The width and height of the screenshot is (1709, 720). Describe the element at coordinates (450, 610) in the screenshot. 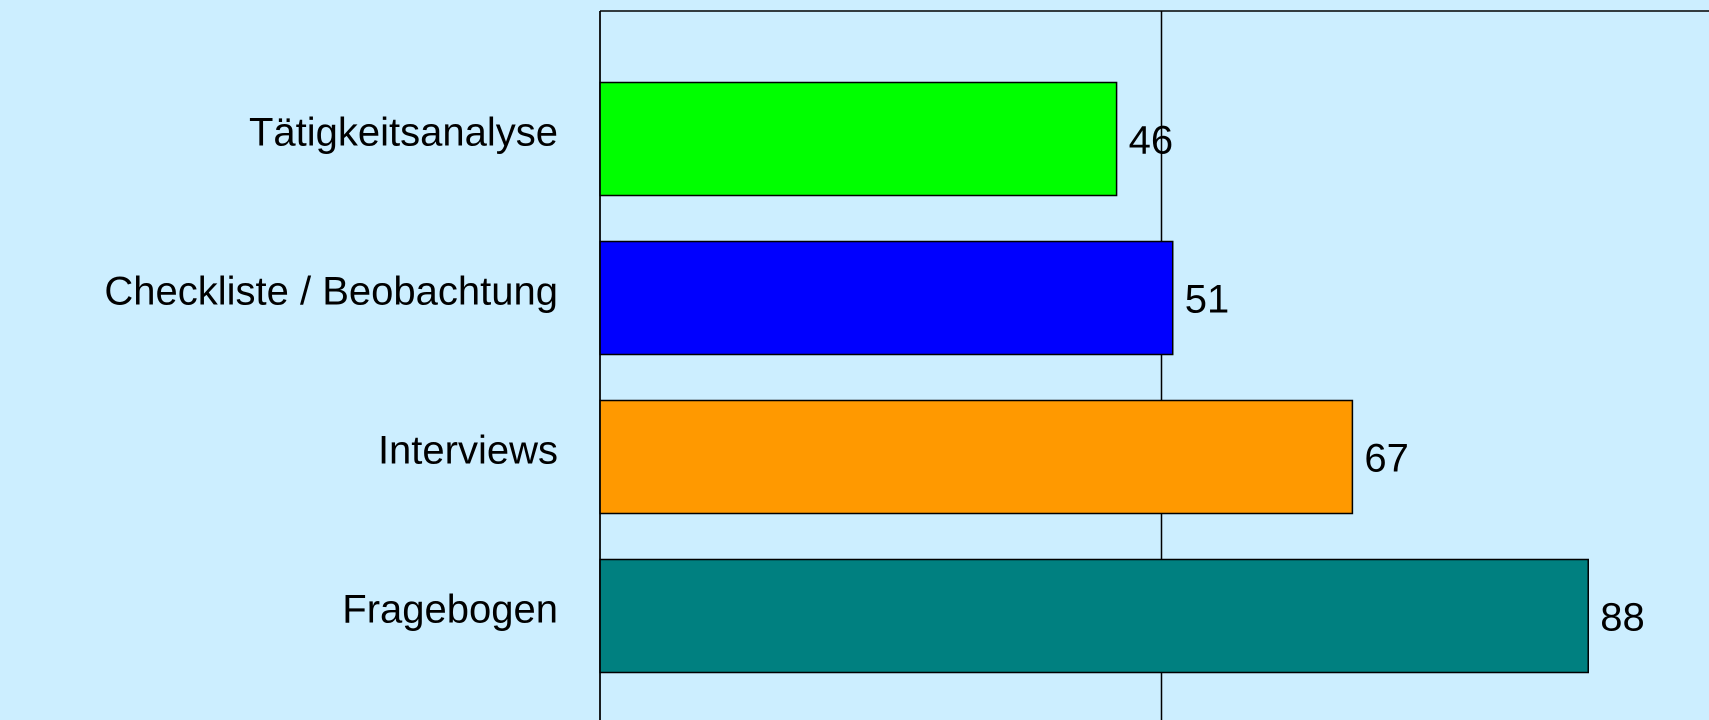

I see `y-tick-label: Fragebogen` at that location.